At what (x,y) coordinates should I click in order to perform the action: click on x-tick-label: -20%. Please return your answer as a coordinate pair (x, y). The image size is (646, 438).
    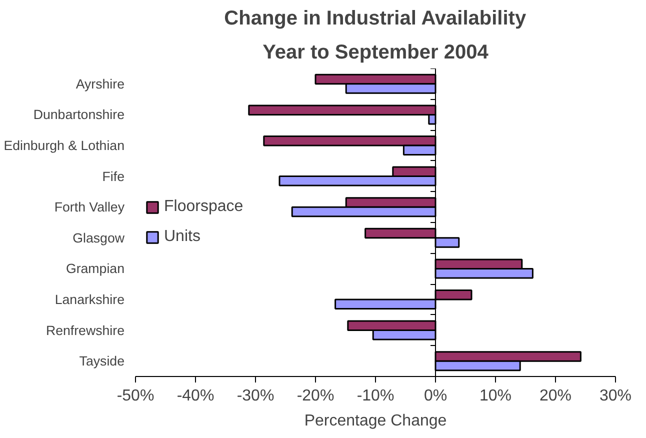
    Looking at the image, I should click on (315, 396).